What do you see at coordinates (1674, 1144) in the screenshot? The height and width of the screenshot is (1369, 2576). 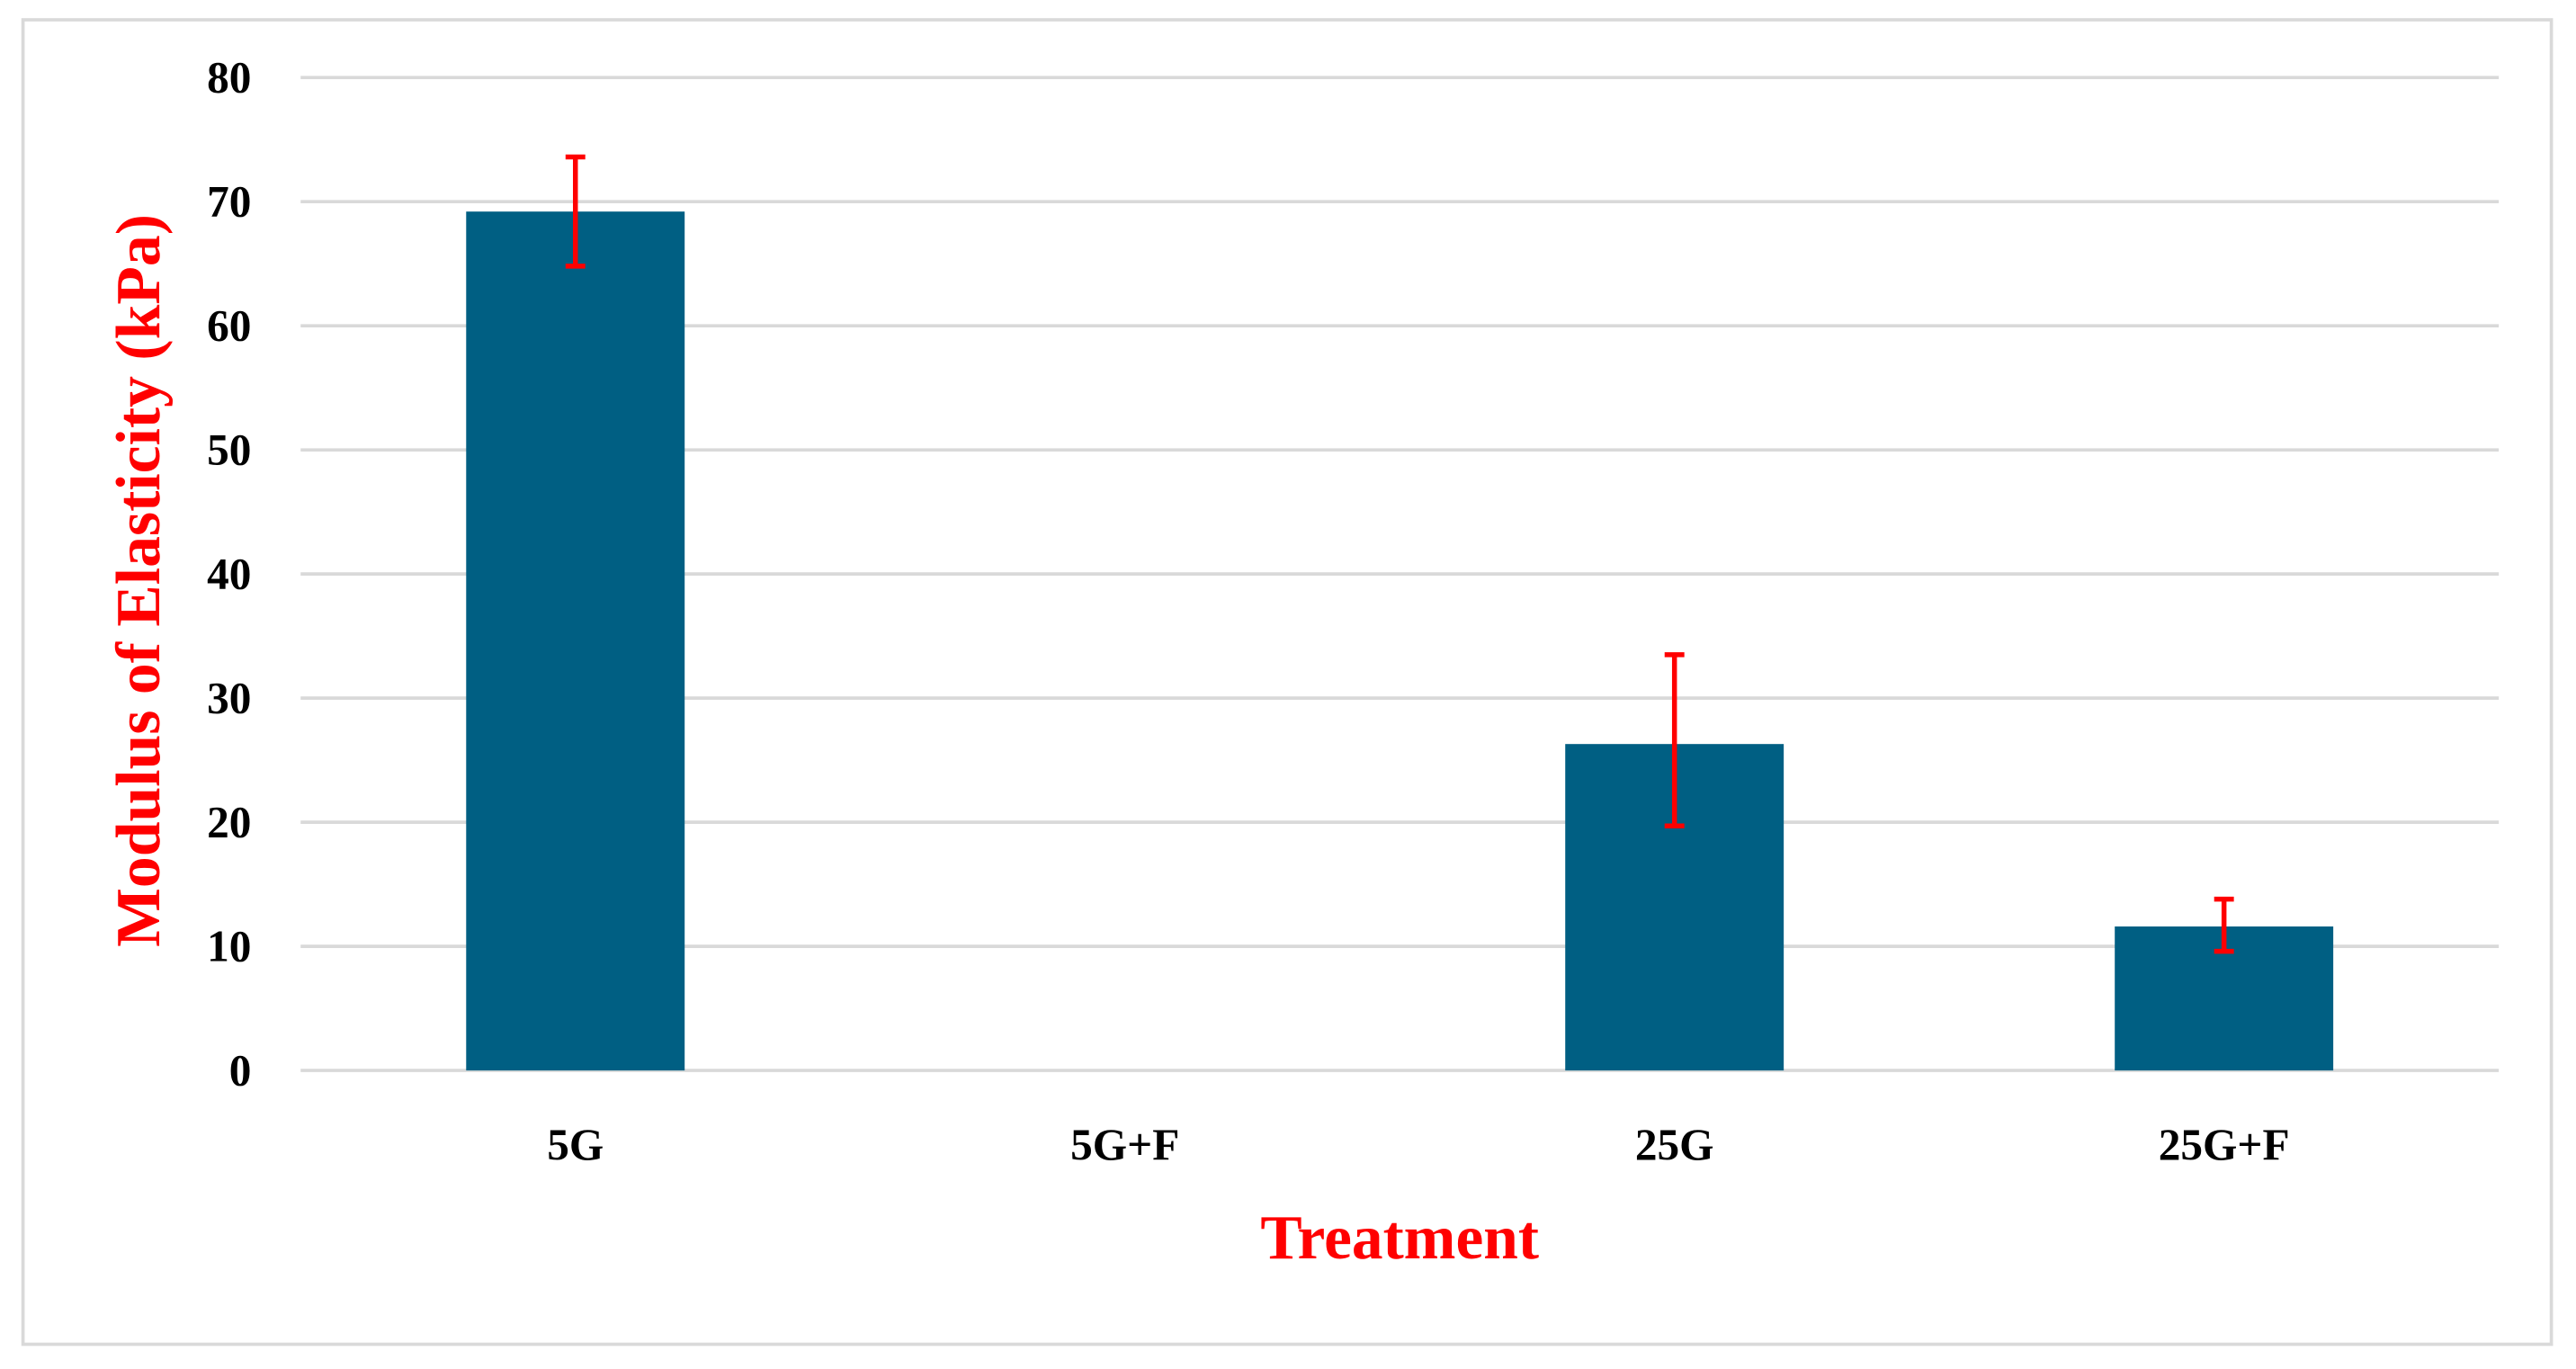 I see `x-tick-label: 25G` at bounding box center [1674, 1144].